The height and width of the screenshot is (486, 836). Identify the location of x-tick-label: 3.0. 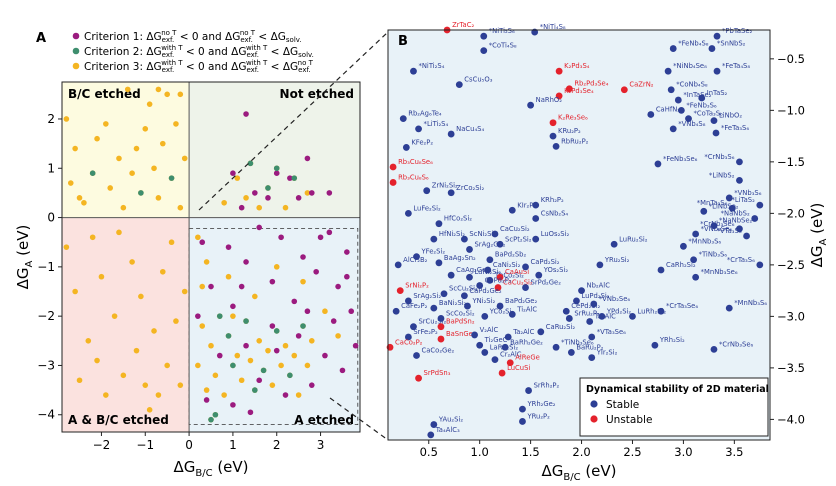
(683, 452).